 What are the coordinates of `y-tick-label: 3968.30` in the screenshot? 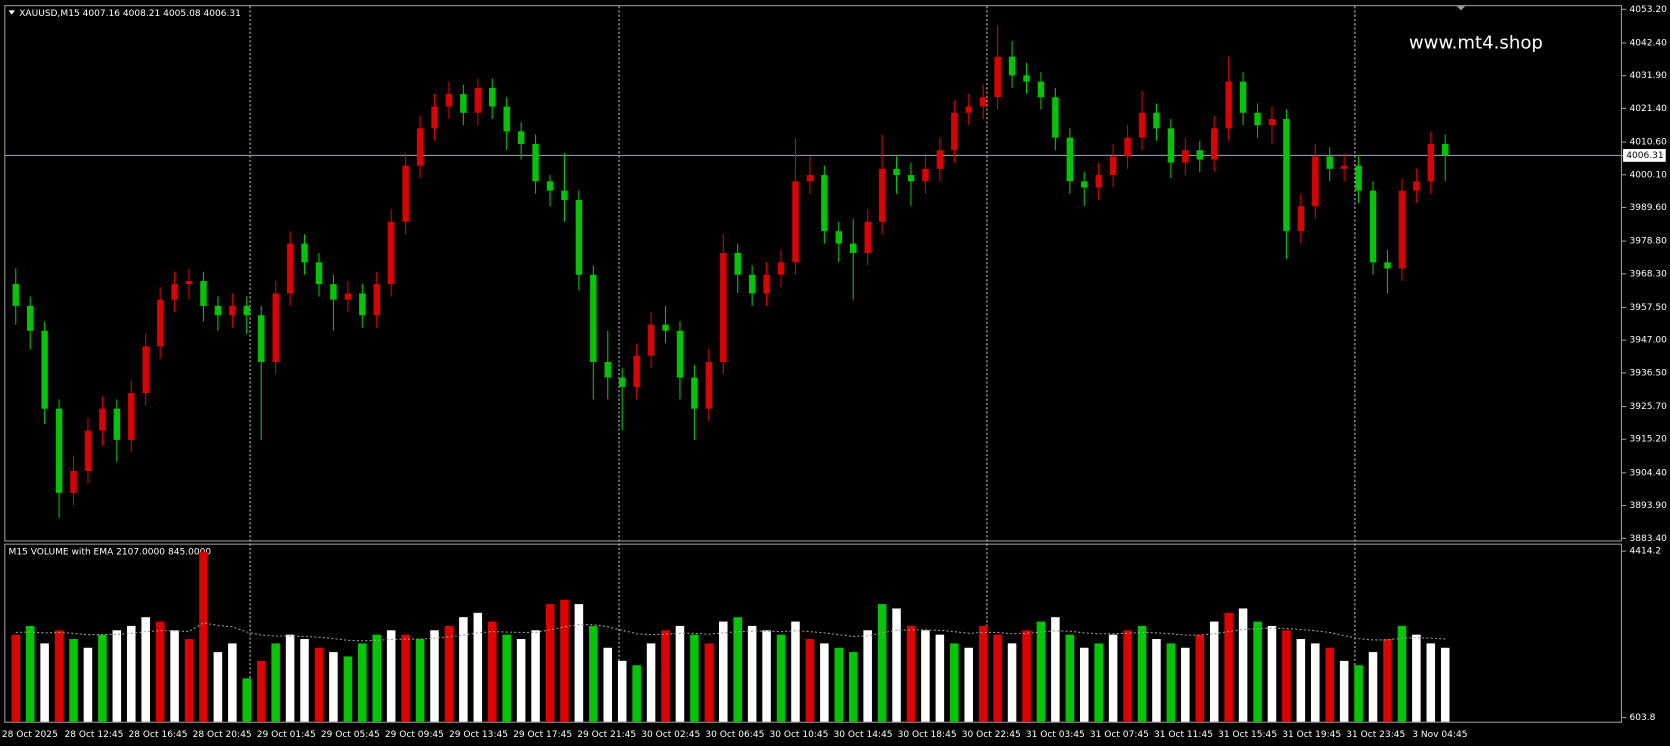 It's located at (1648, 274).